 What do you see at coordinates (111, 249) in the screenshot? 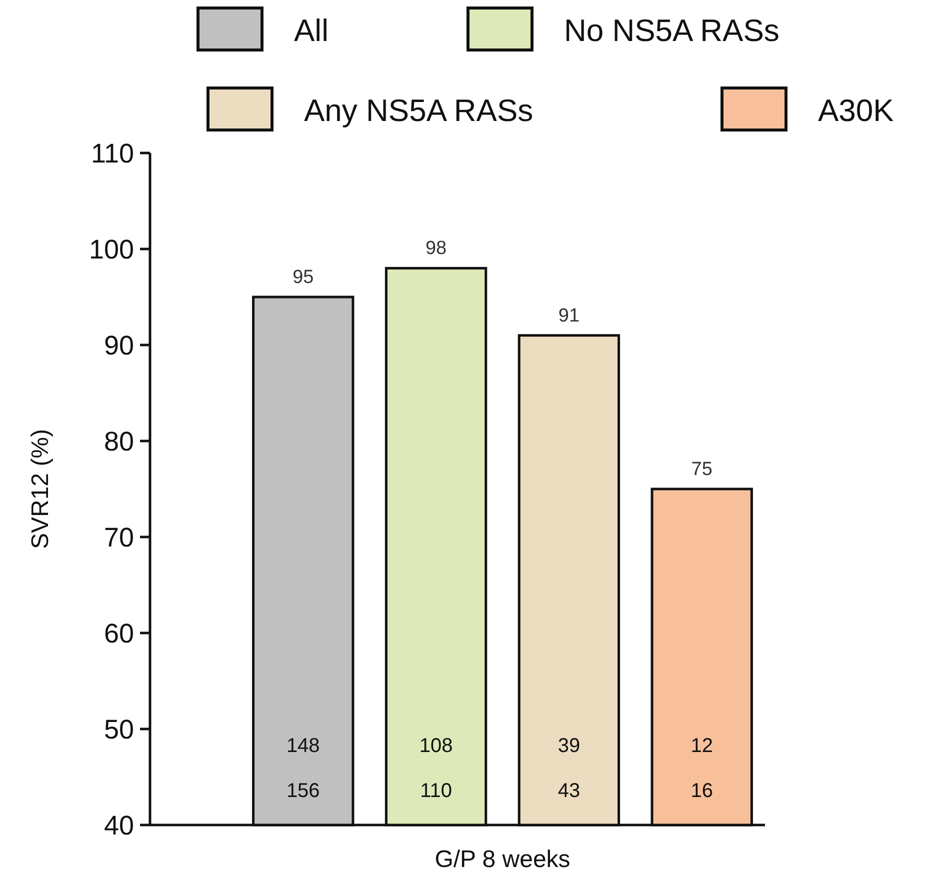
I see `y-tick-label: 100` at bounding box center [111, 249].